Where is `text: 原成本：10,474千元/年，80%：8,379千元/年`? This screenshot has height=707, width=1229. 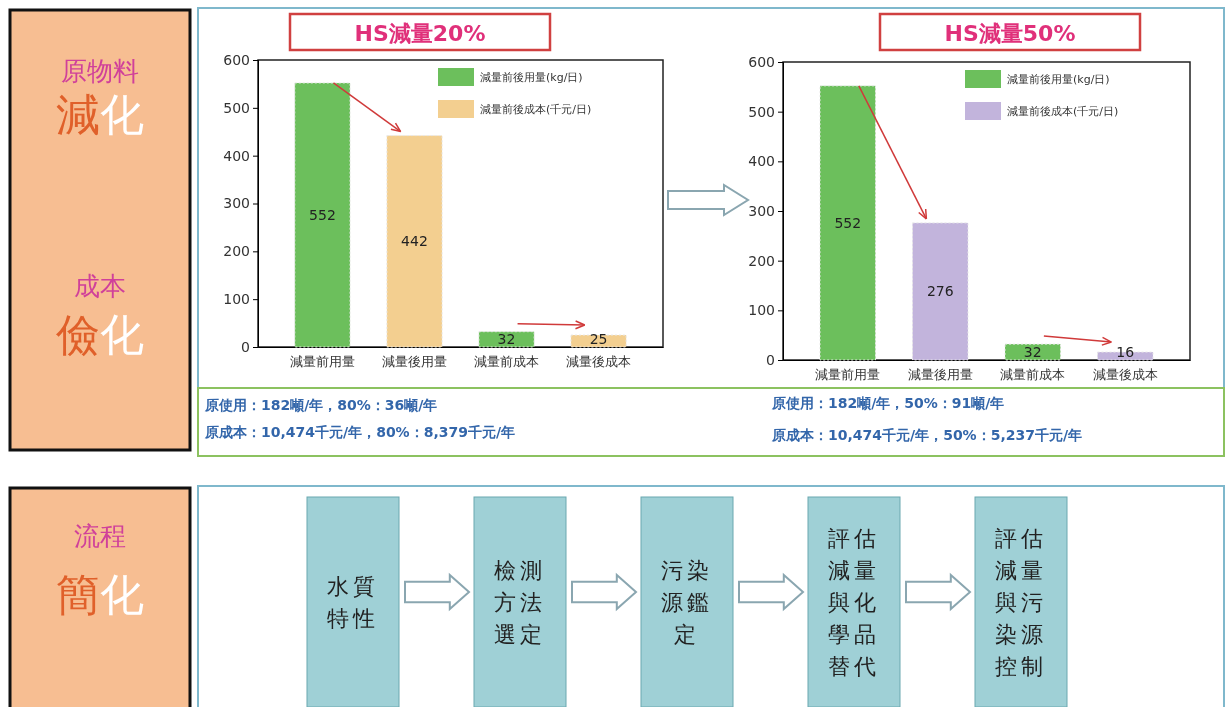 text: 原成本：10,474千元/年，80%：8,379千元/年 is located at coordinates (360, 432).